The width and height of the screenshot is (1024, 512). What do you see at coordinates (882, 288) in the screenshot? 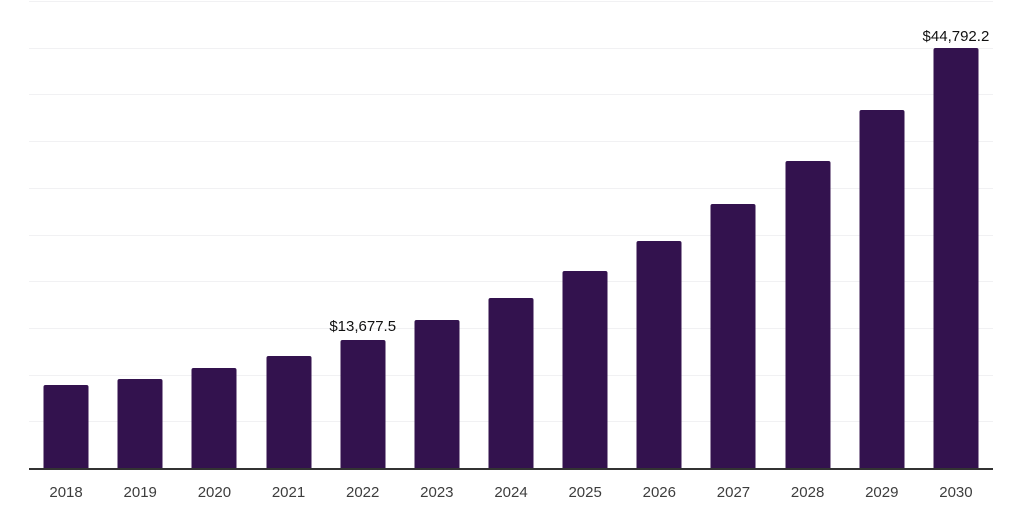
I see `bar-2029` at bounding box center [882, 288].